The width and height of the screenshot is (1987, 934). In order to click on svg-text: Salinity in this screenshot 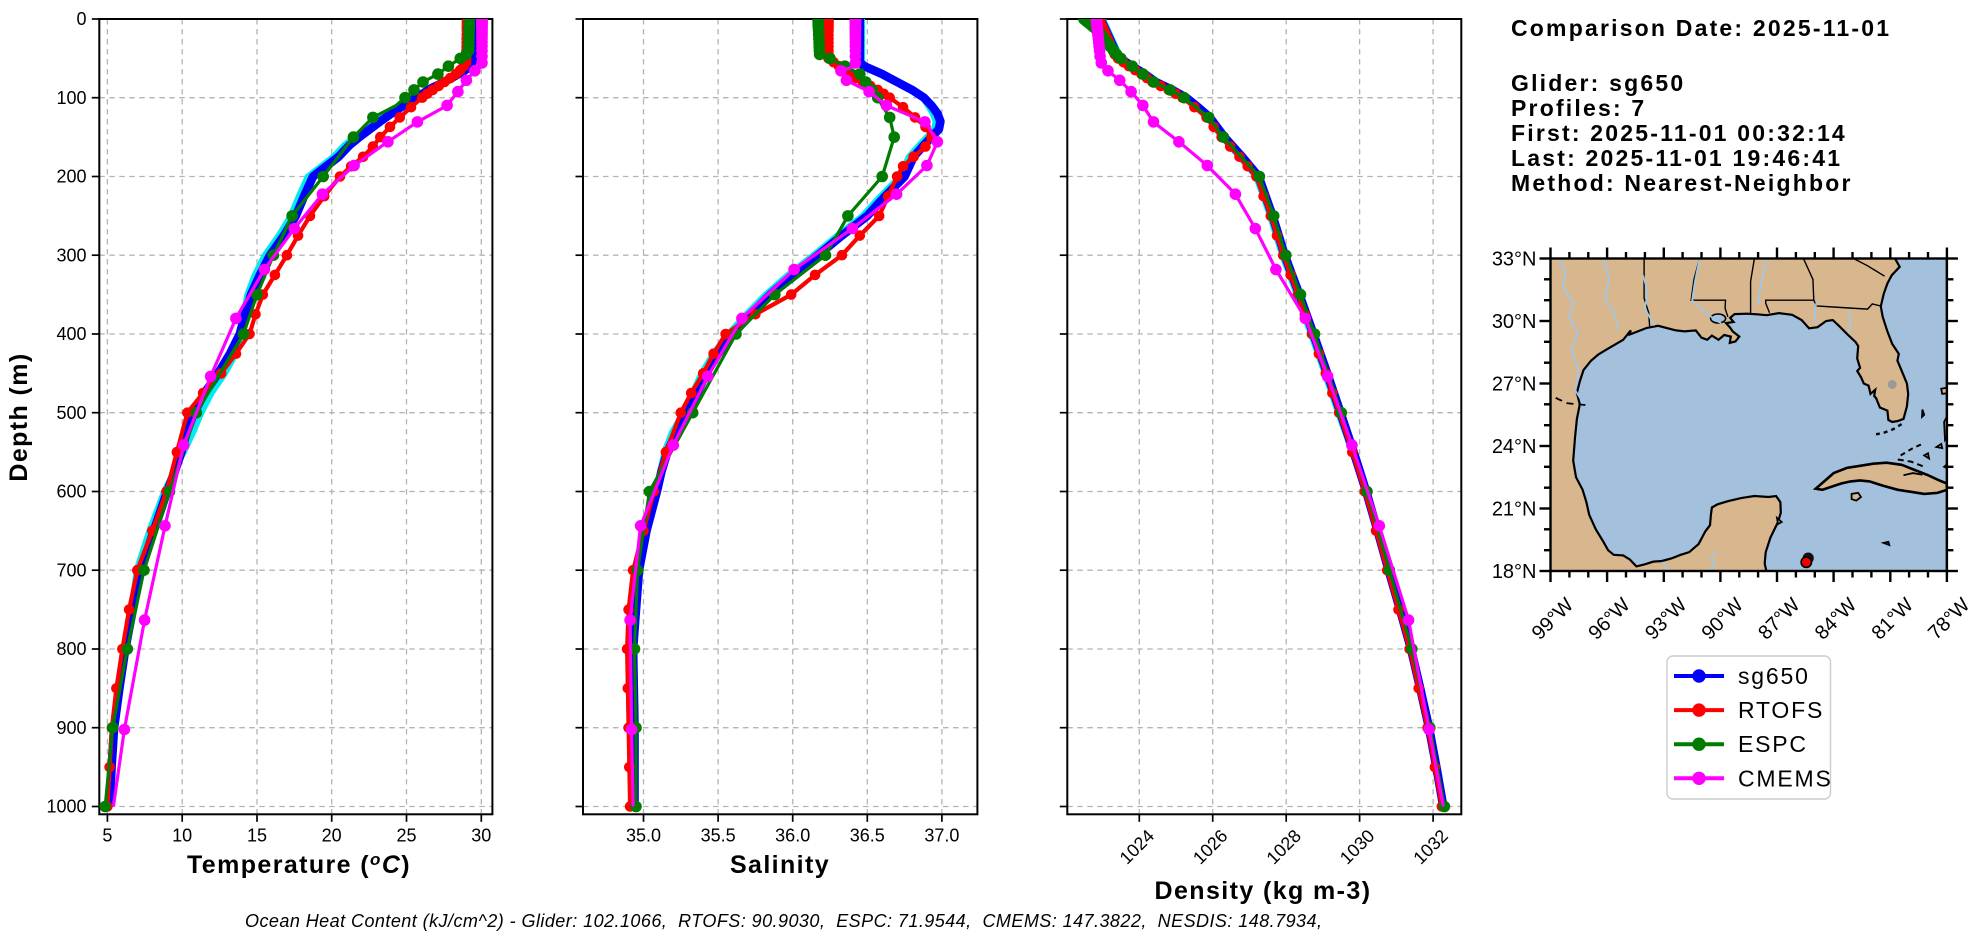, I will do `click(780, 865)`.